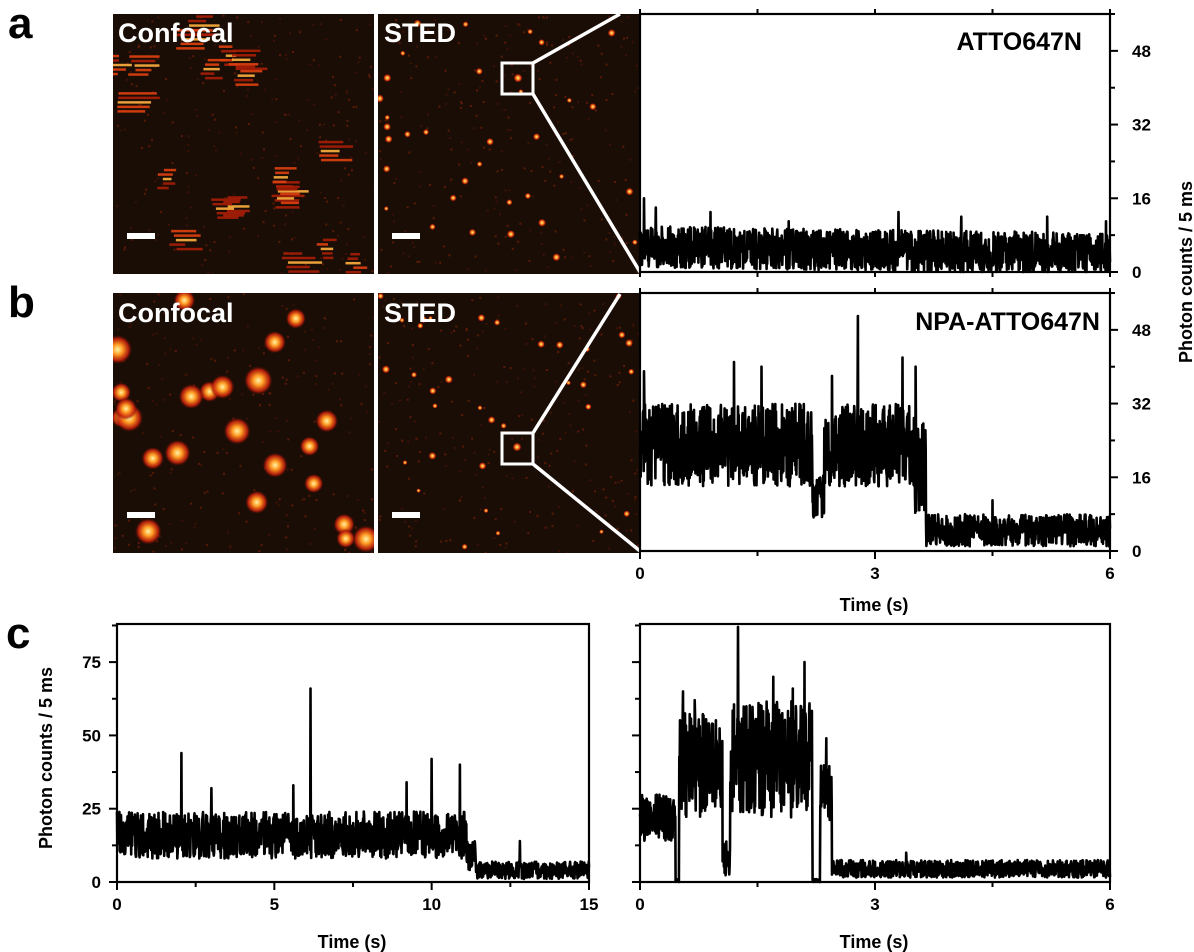 This screenshot has width=1194, height=952. Describe the element at coordinates (353, 784) in the screenshot. I see `photon-trace` at that location.